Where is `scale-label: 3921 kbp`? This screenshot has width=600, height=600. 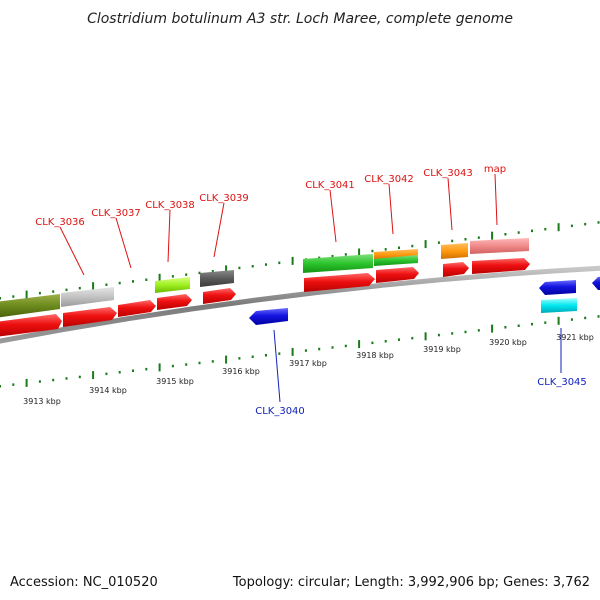 scale-label: 3921 kbp is located at coordinates (575, 337).